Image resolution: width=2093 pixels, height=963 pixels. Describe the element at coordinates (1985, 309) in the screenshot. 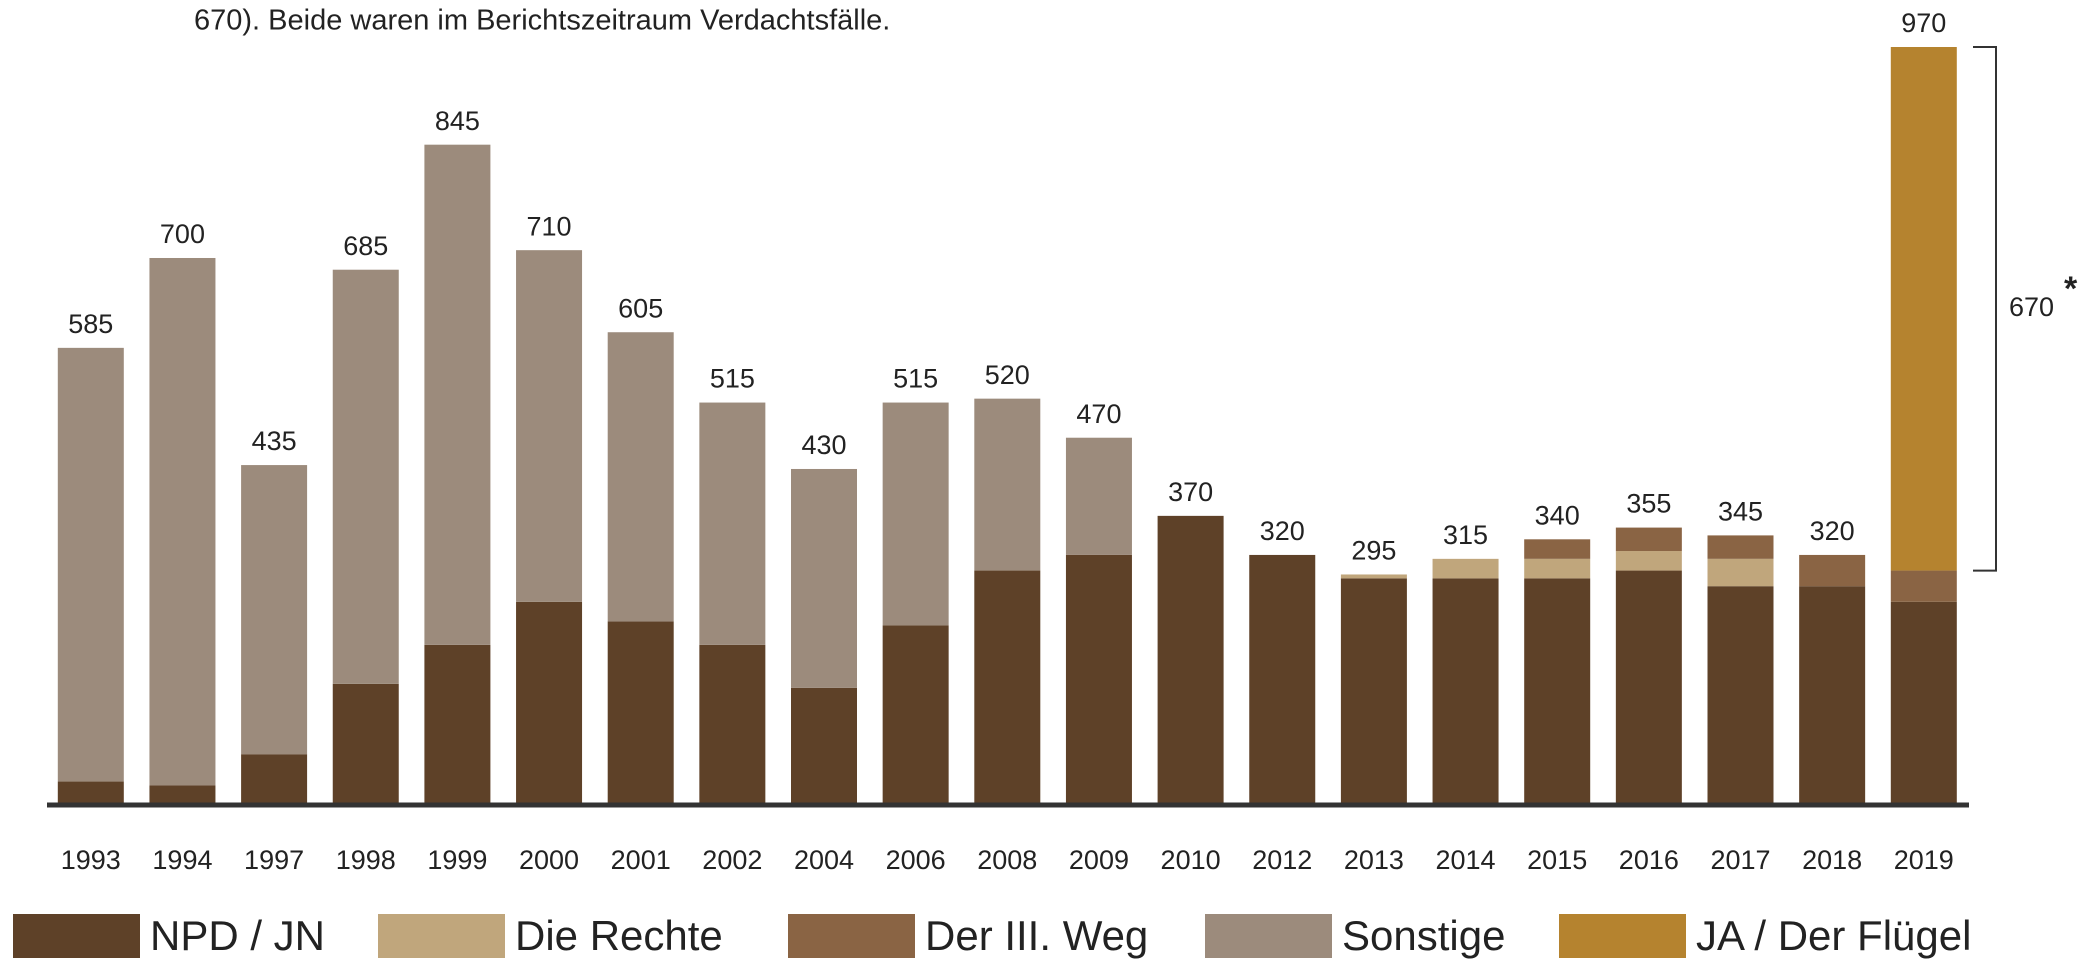

I see `bracket` at that location.